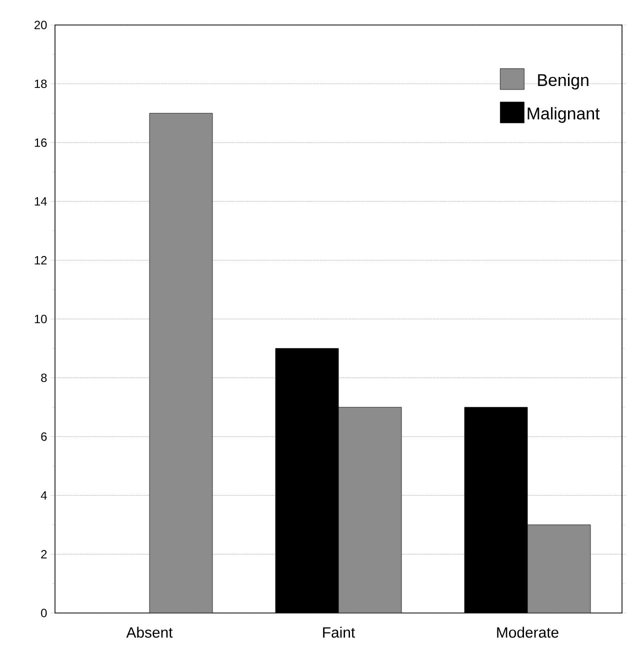  Describe the element at coordinates (40, 201) in the screenshot. I see `y-tick-label: 14` at that location.